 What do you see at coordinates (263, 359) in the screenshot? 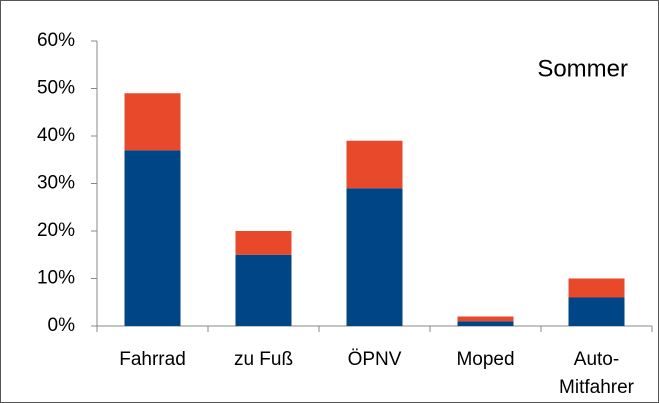
I see `x-tick-label: zu Fuß` at bounding box center [263, 359].